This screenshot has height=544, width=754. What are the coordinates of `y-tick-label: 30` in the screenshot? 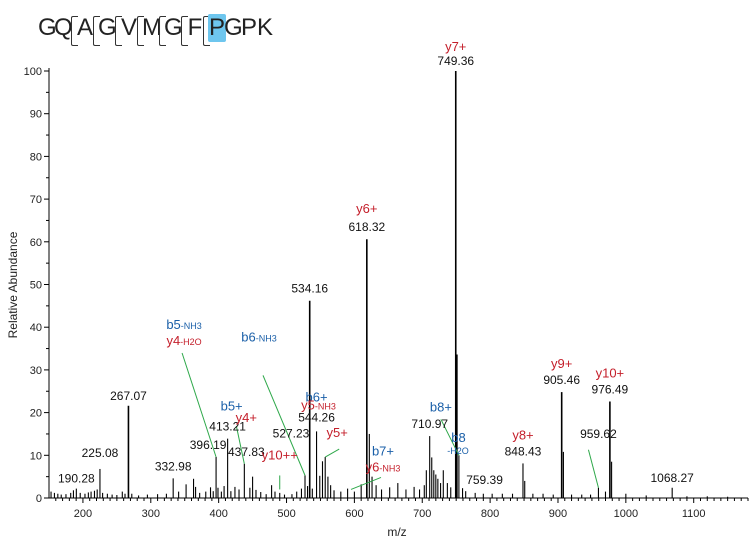 It's located at (36, 371).